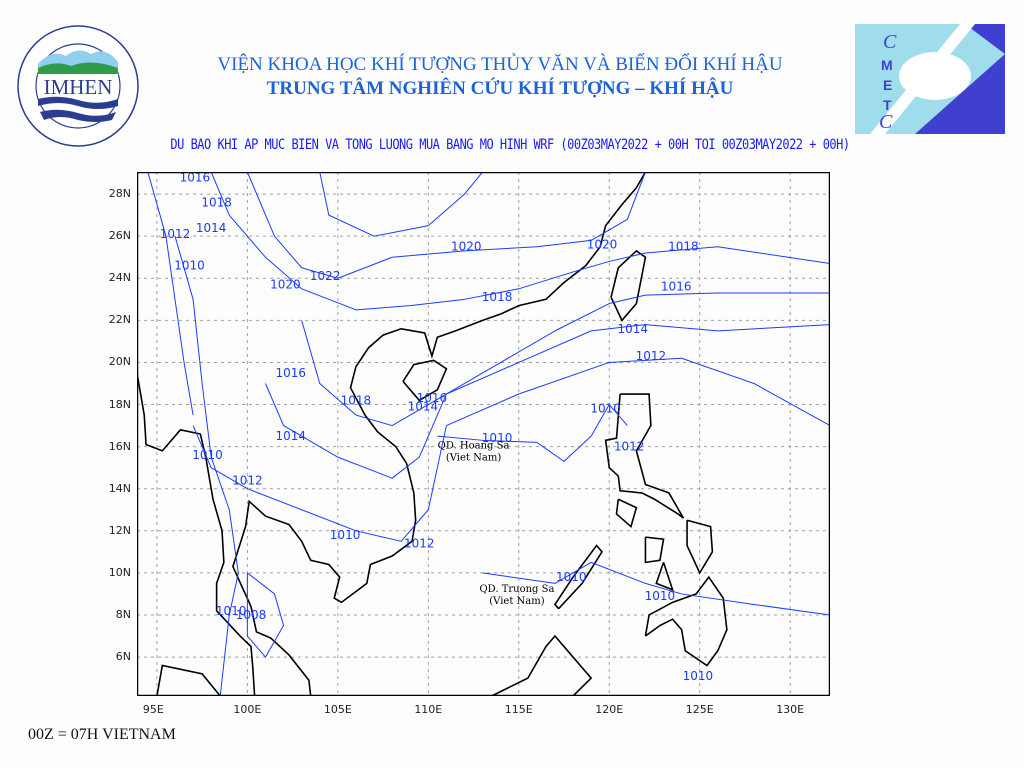 The width and height of the screenshot is (1024, 768). I want to click on lat-tick-label: 14N, so click(119, 488).